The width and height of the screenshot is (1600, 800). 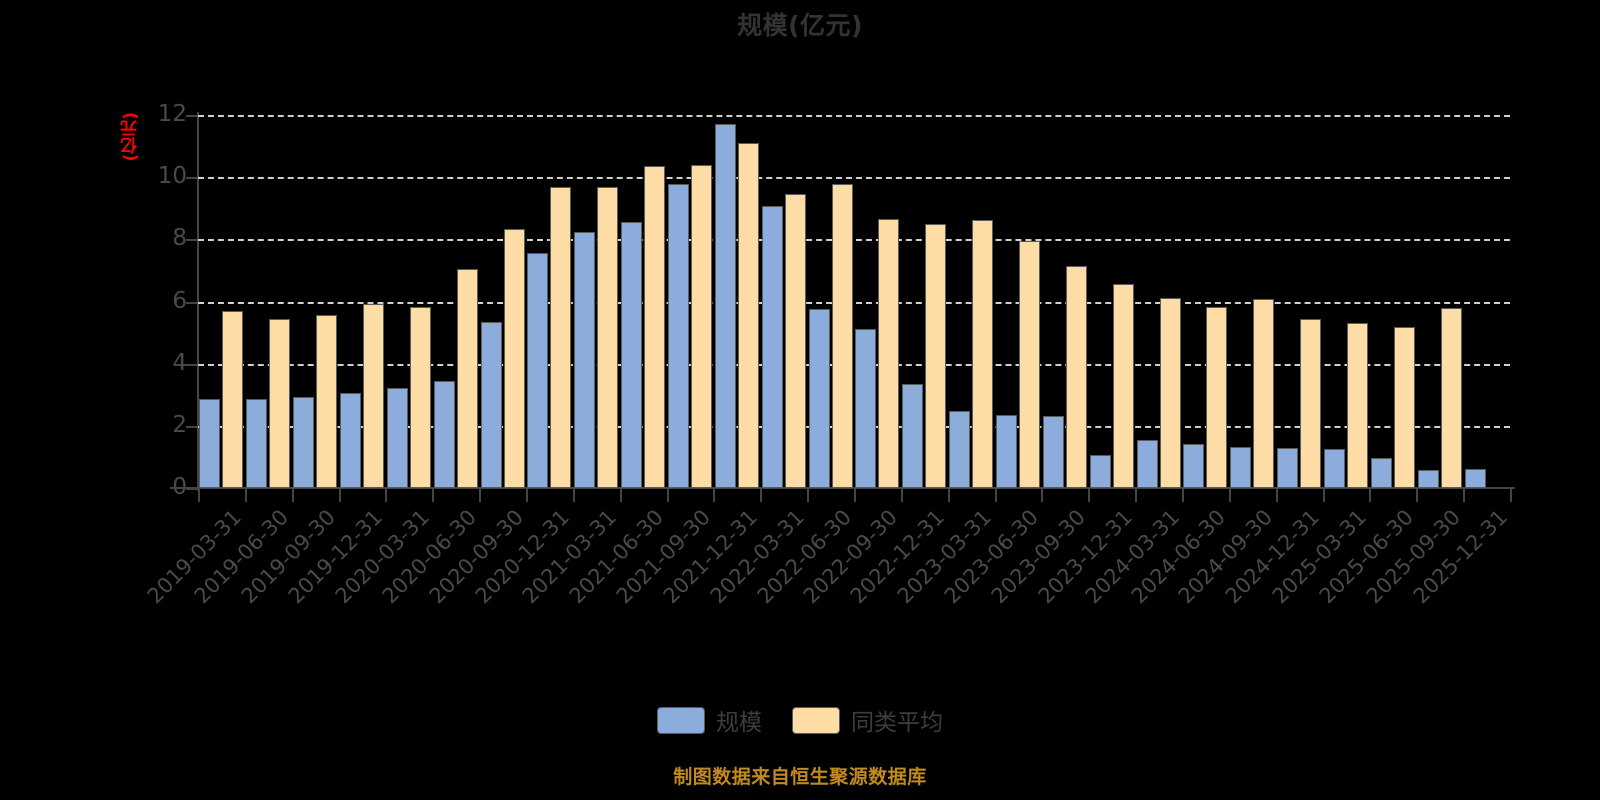 I want to click on bar-同类平均-2023-12-31, so click(x=1123, y=386).